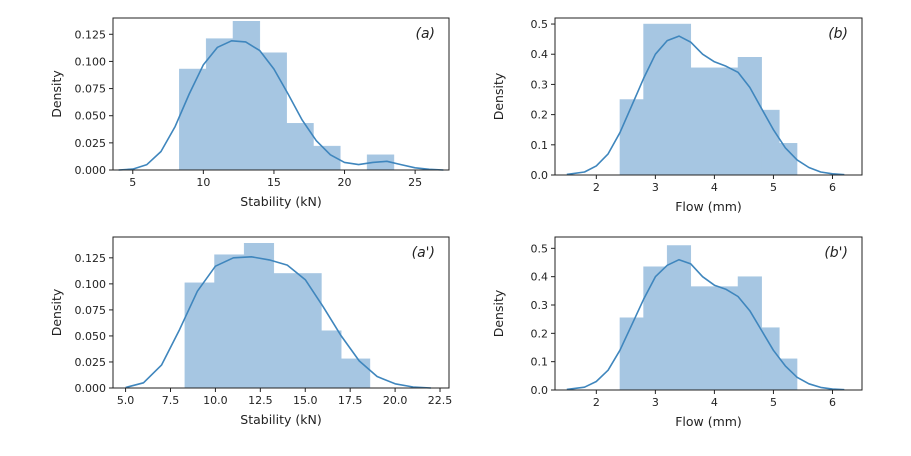  Describe the element at coordinates (425, 34) in the screenshot. I see `panel-label-a: (a)` at that location.